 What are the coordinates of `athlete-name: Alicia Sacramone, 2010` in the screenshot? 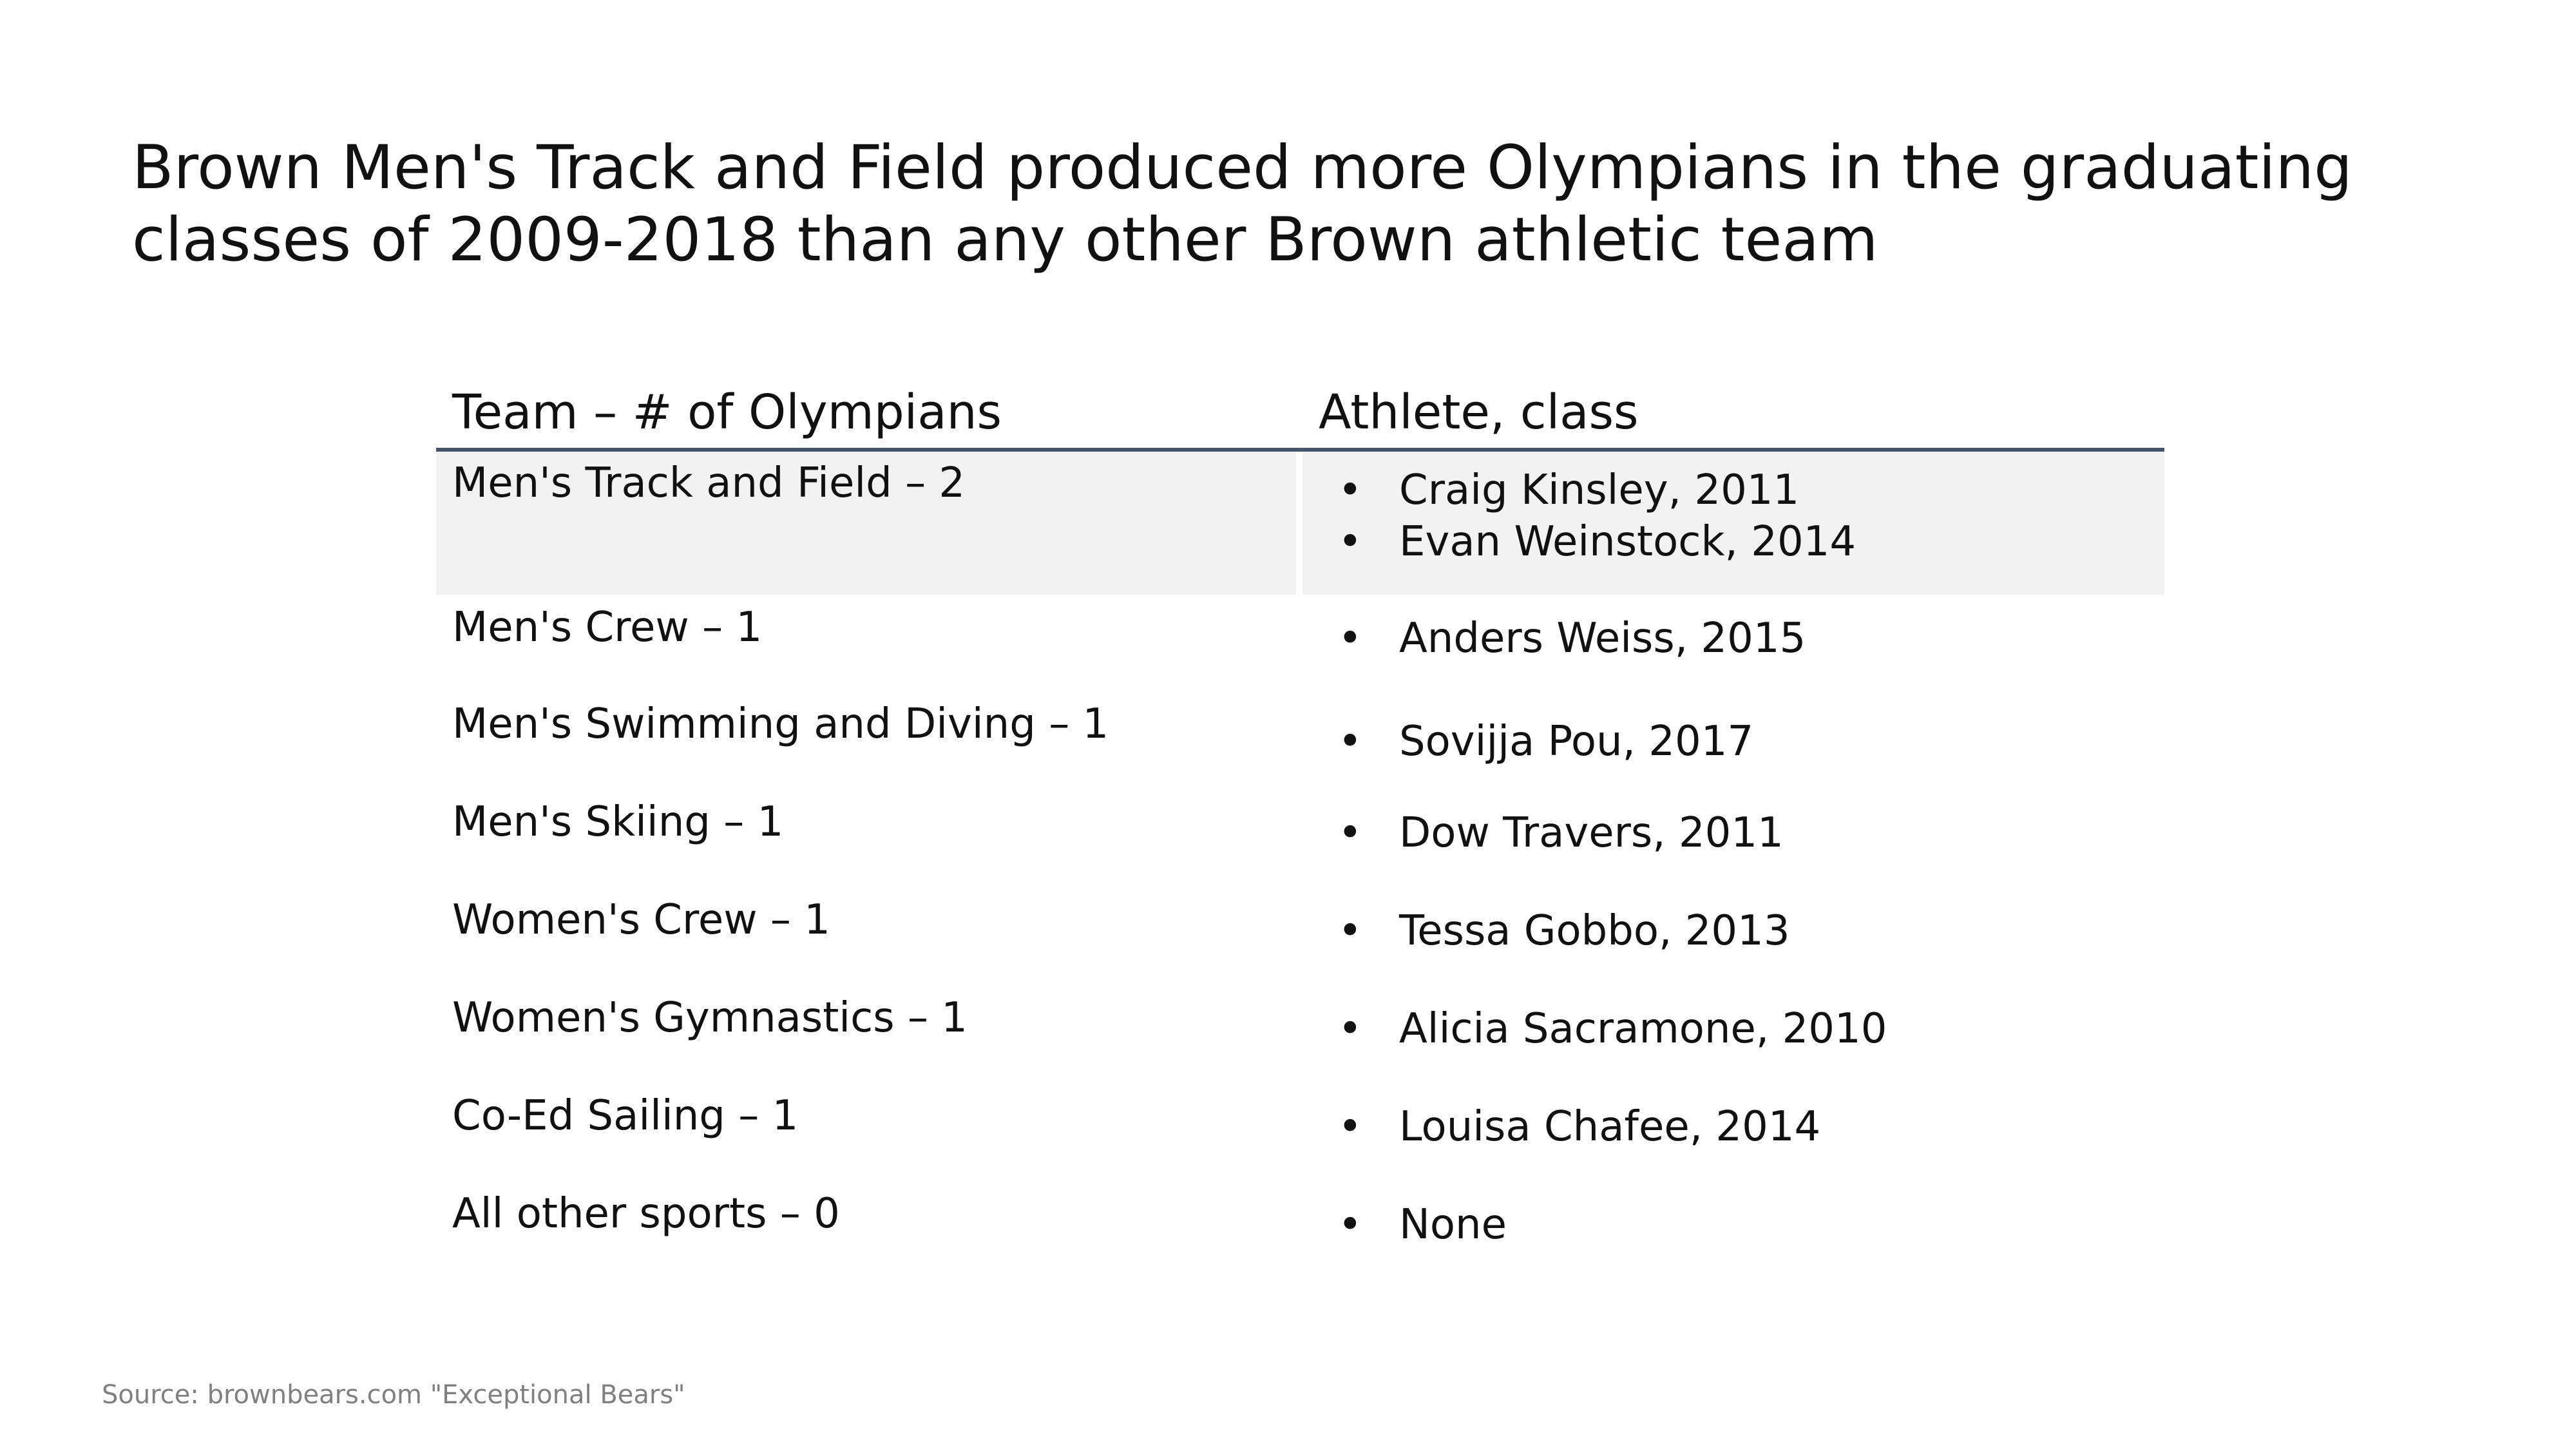 It's located at (1643, 1029).